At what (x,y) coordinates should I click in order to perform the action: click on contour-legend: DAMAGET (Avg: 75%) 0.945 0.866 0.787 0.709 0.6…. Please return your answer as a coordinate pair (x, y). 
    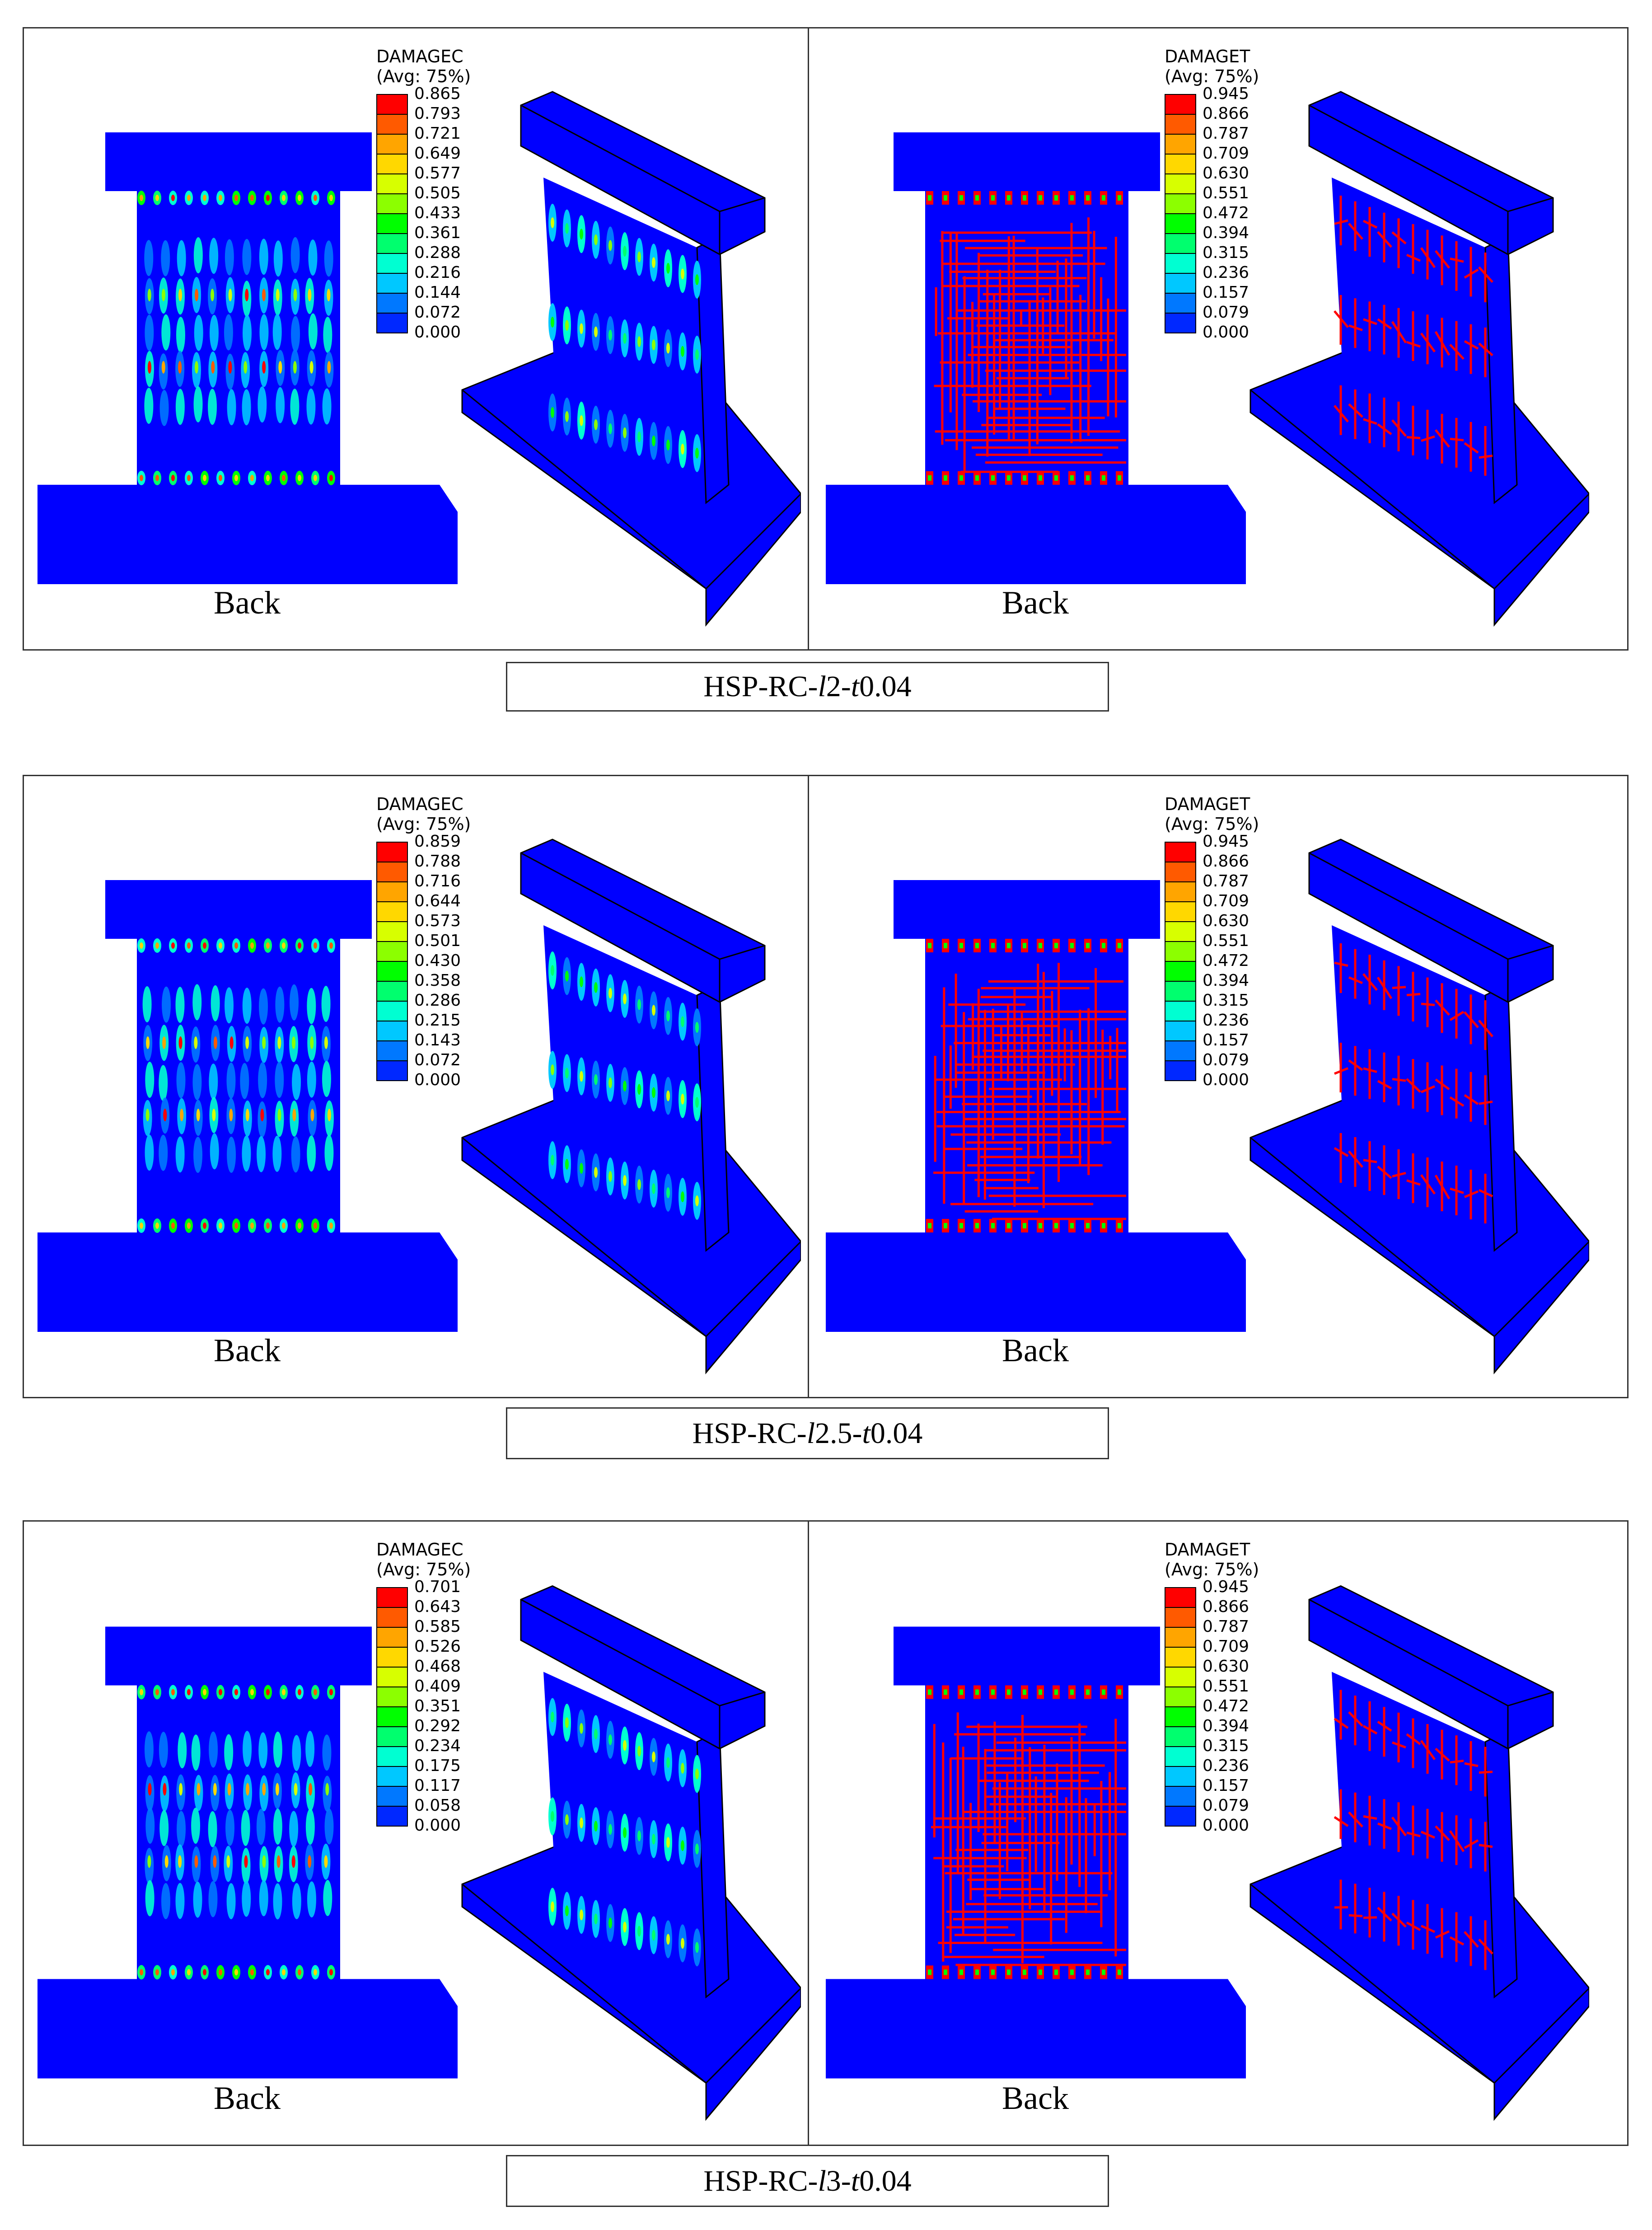
    Looking at the image, I should click on (1223, 1702).